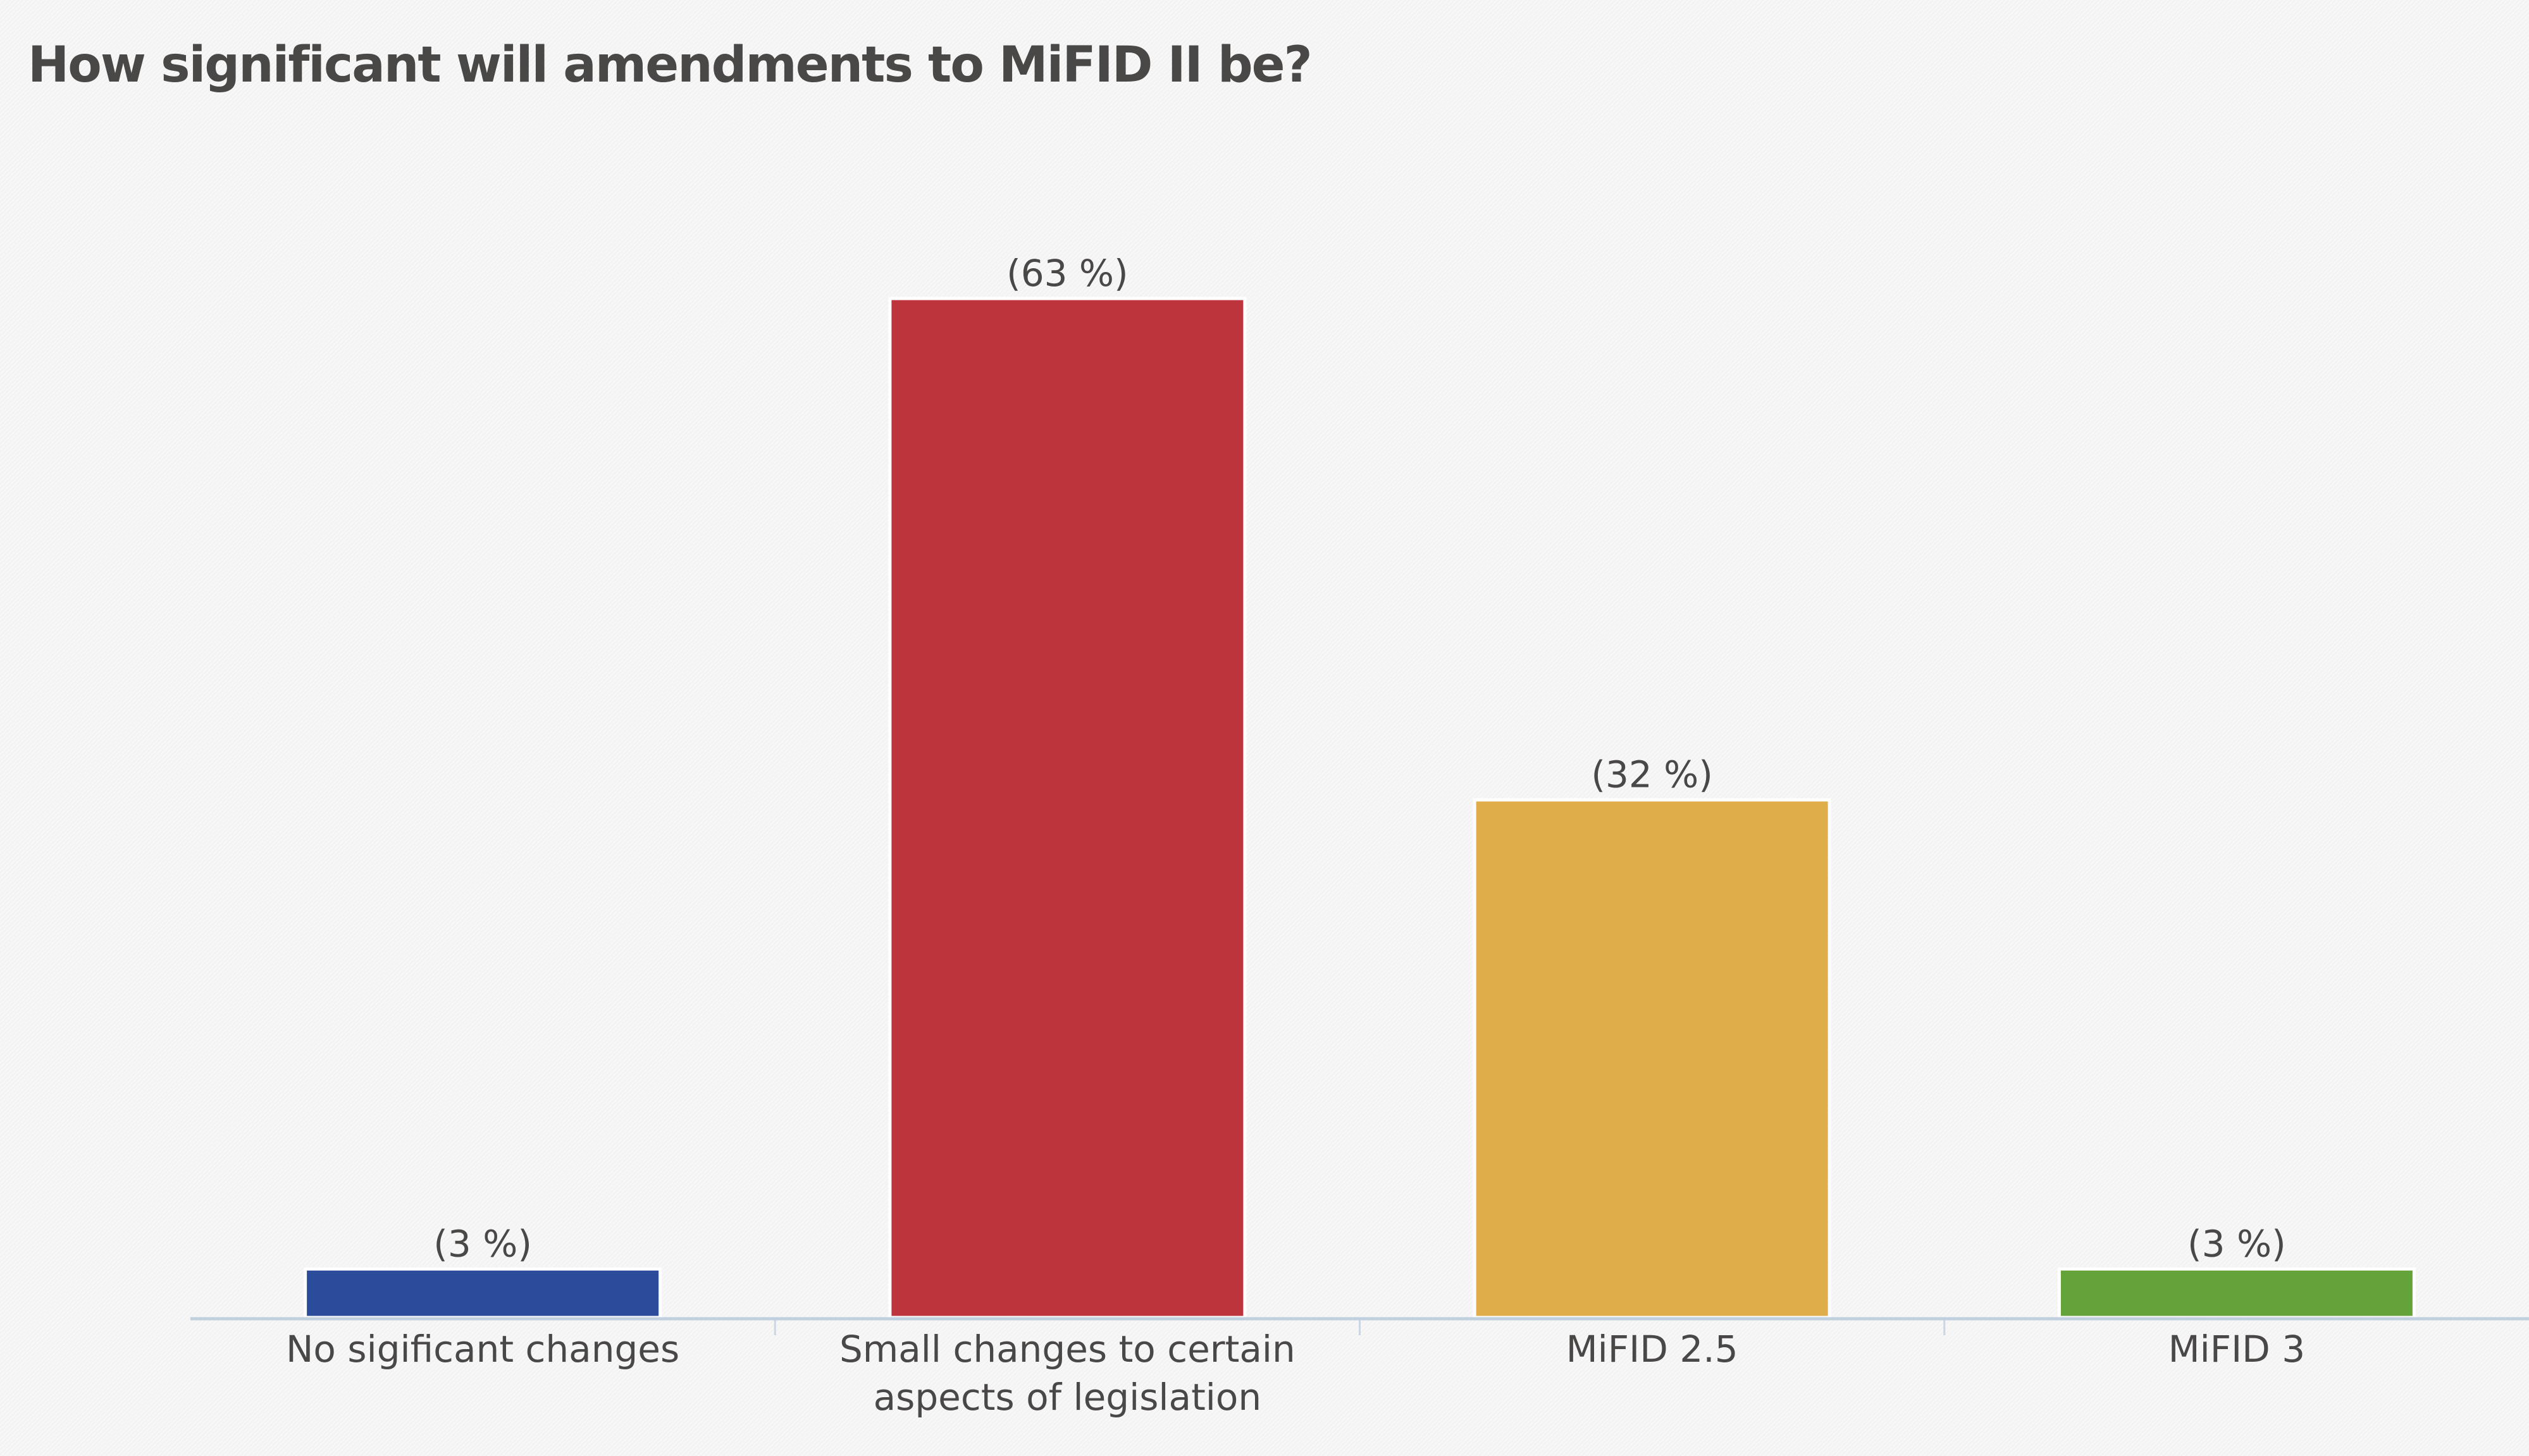 This screenshot has width=2529, height=1456. What do you see at coordinates (1067, 273) in the screenshot?
I see `data-label: (63 %)` at bounding box center [1067, 273].